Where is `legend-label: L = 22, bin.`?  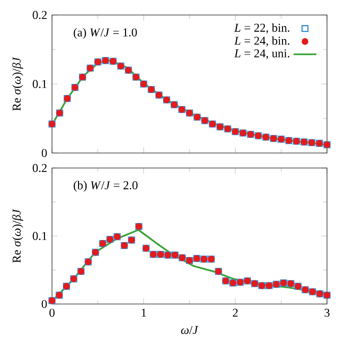
legend-label: L = 22, bin. is located at coordinates (262, 28).